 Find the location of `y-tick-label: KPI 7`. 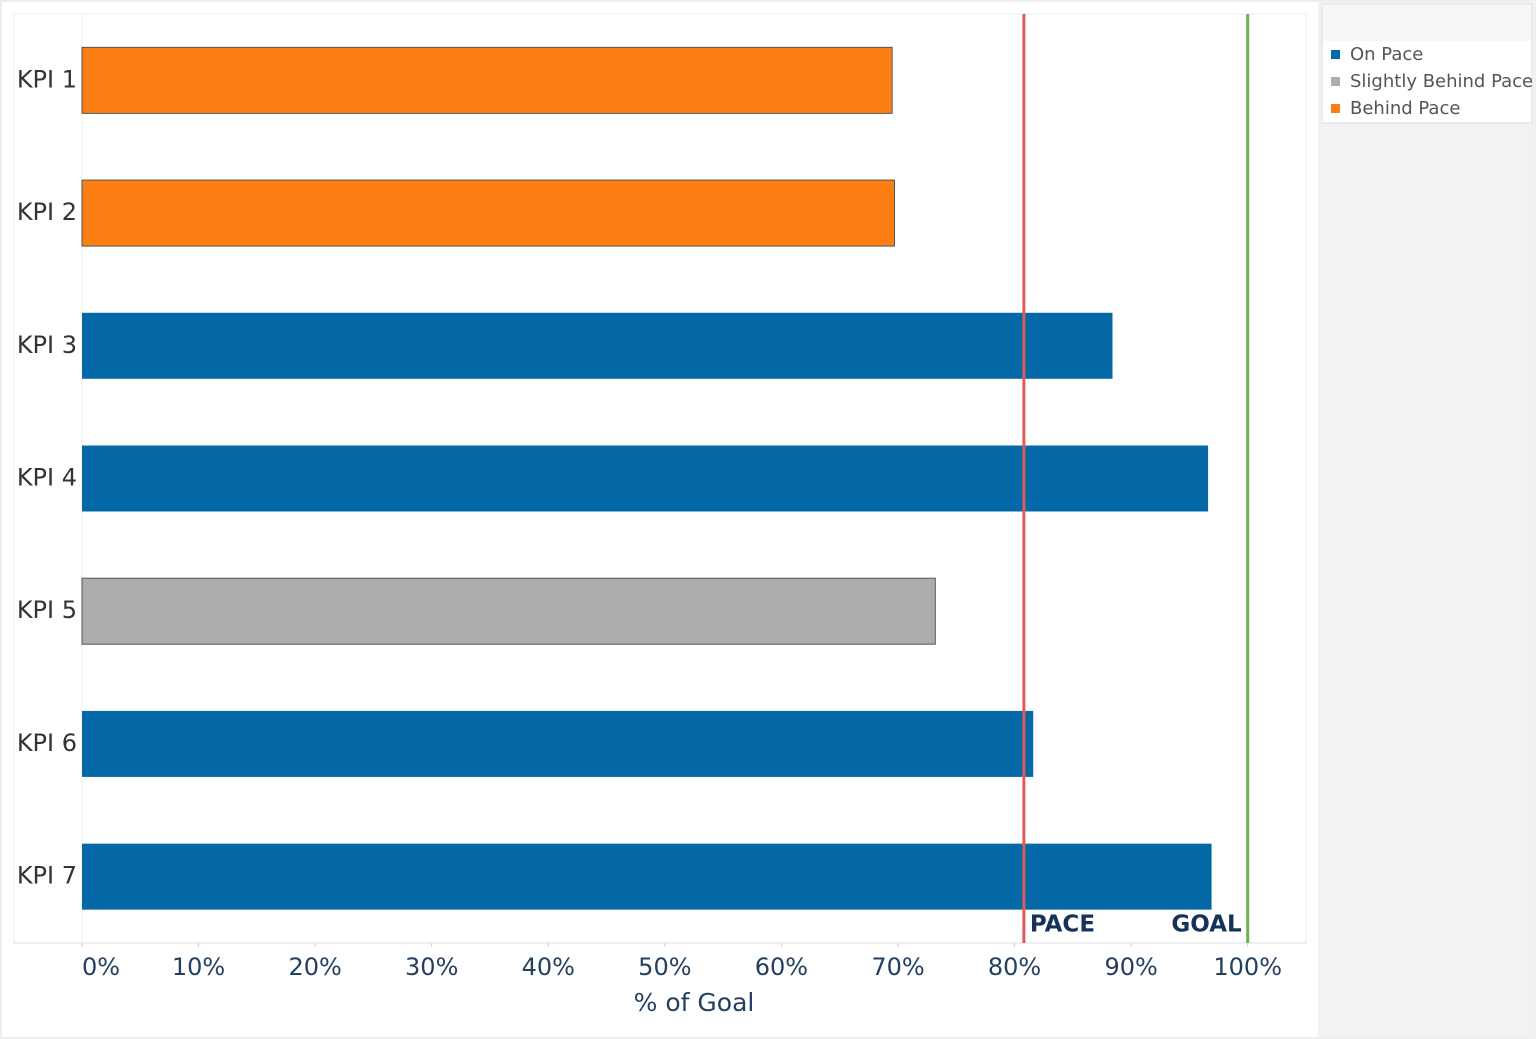

y-tick-label: KPI 7 is located at coordinates (47, 876).